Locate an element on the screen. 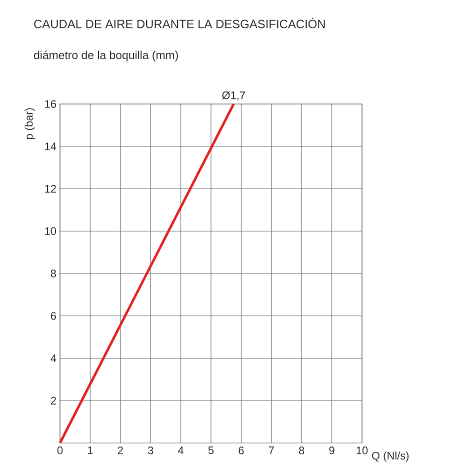  x-tick-label: 0 is located at coordinates (60, 450).